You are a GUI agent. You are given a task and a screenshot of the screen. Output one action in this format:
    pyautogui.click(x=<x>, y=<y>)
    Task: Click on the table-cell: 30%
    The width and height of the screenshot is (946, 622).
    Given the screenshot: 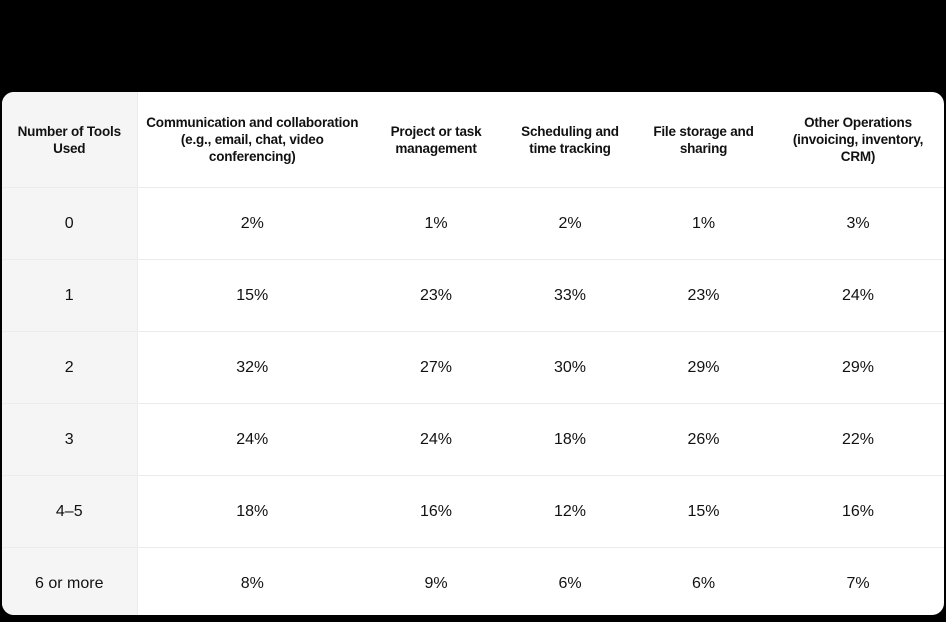 What is the action you would take?
    pyautogui.click(x=570, y=367)
    